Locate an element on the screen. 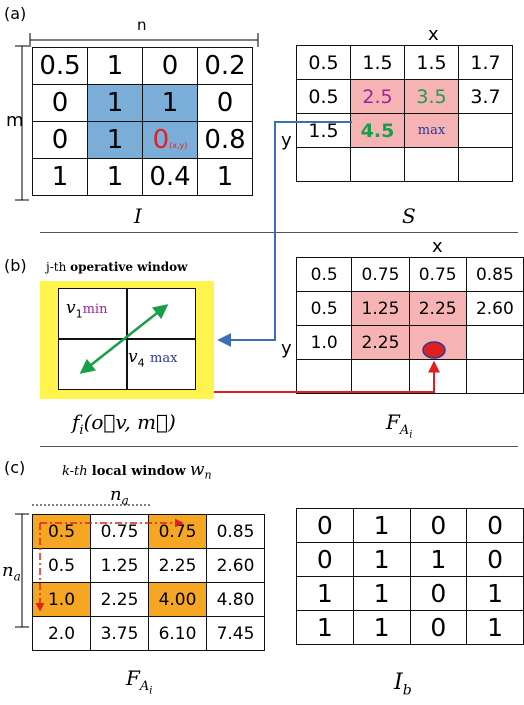 The image size is (524, 705). s-cell: 3.7 is located at coordinates (485, 96).